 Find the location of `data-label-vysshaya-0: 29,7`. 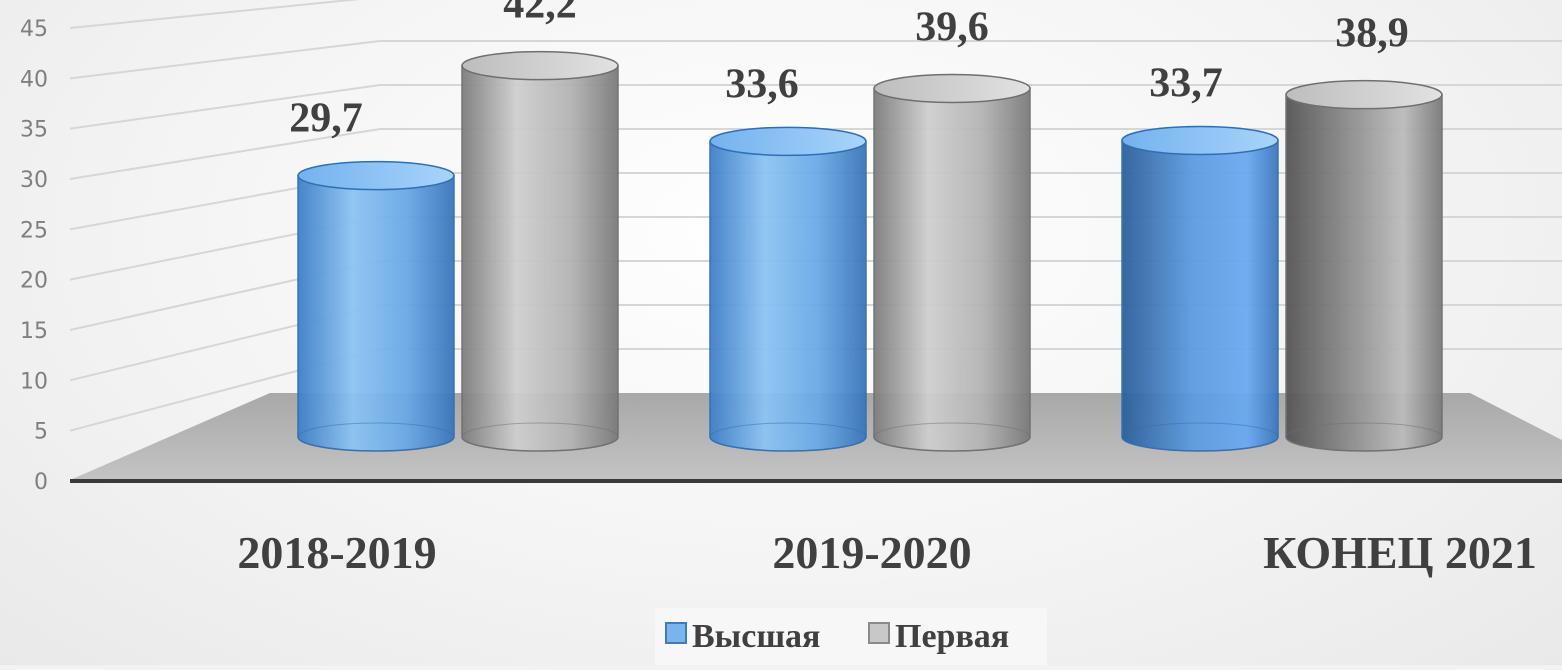

data-label-vysshaya-0: 29,7 is located at coordinates (326, 119).